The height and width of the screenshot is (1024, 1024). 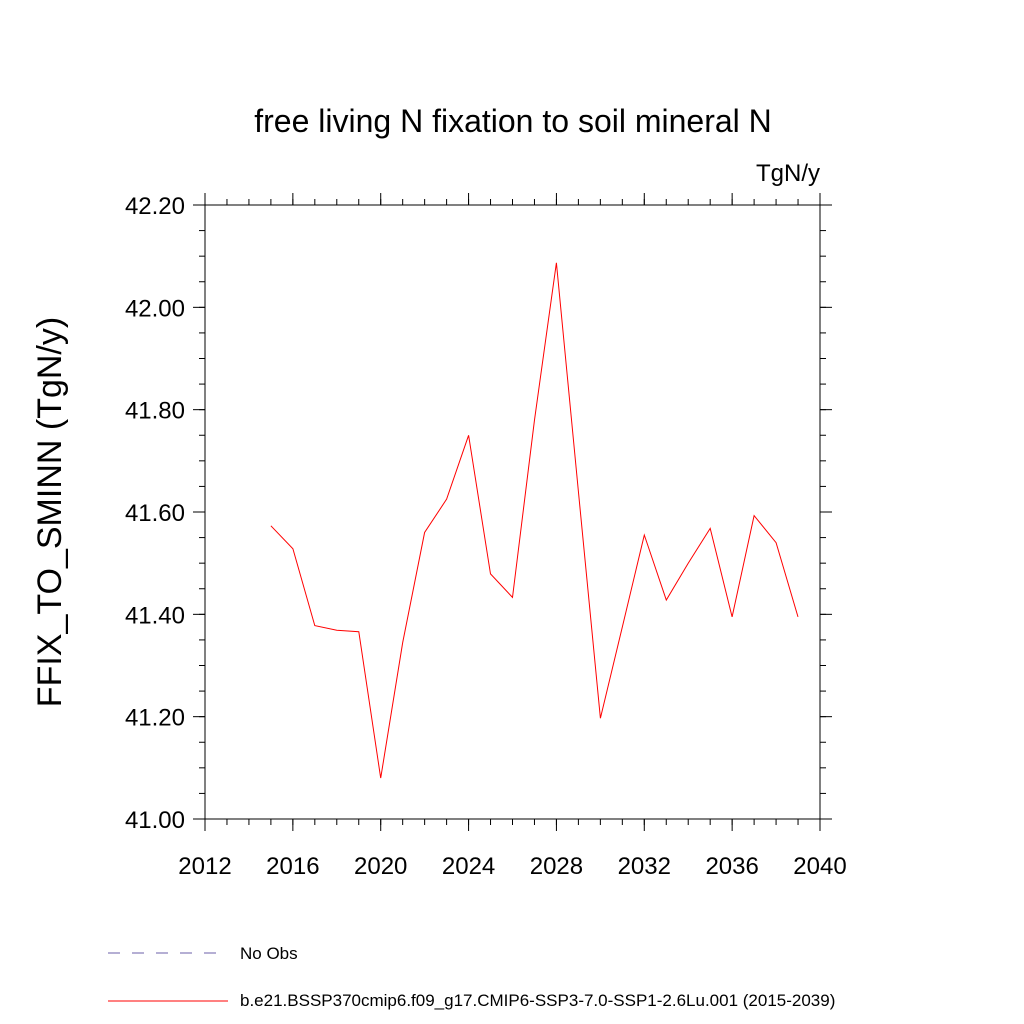 What do you see at coordinates (155, 206) in the screenshot?
I see `y-tick-label: 42.20` at bounding box center [155, 206].